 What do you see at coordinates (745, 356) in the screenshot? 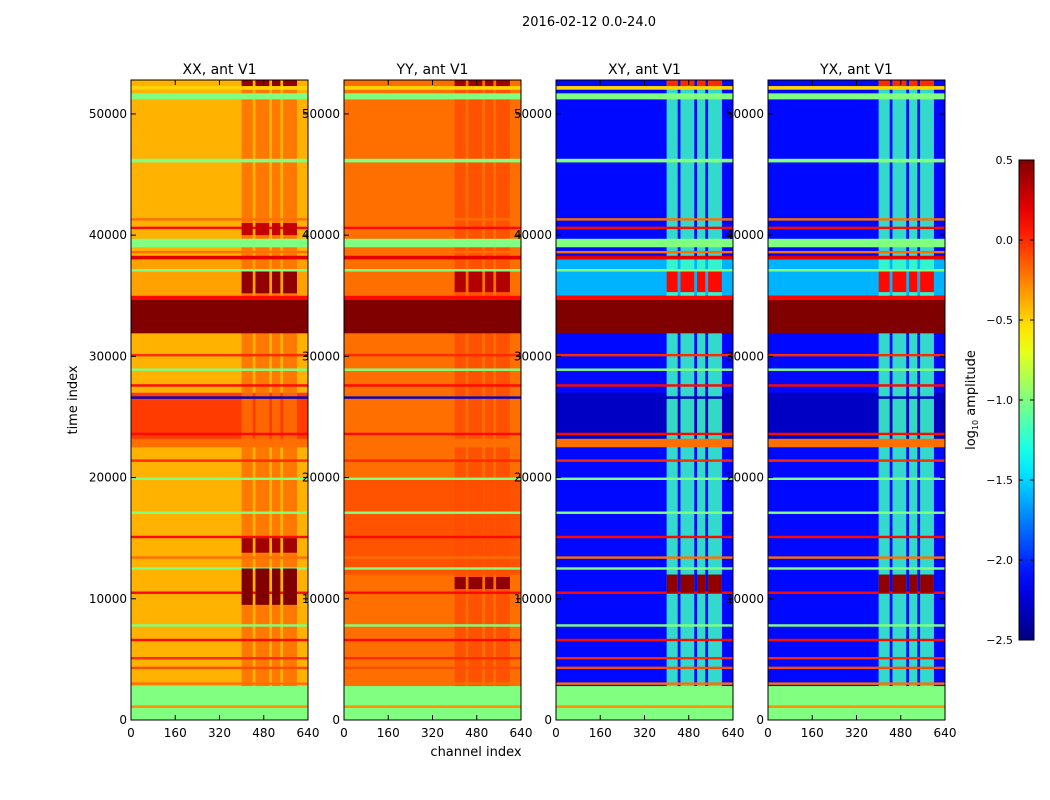
I see `y-tick-label: 30000` at bounding box center [745, 356].